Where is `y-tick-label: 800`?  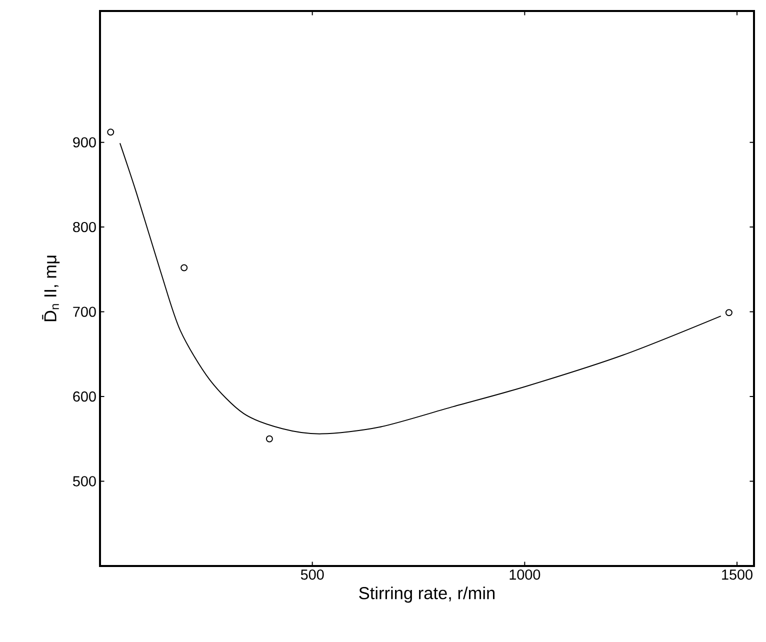 y-tick-label: 800 is located at coordinates (84, 227).